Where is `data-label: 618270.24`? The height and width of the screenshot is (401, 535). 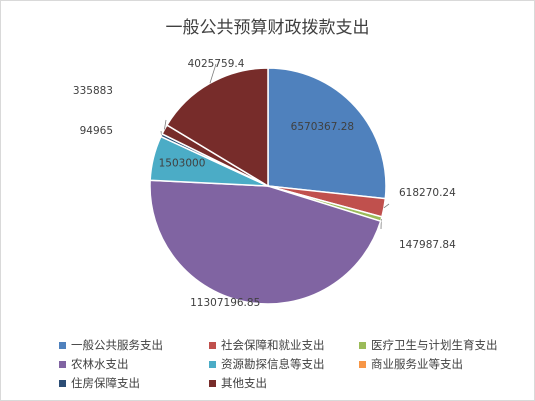
data-label: 618270.24 is located at coordinates (427, 193).